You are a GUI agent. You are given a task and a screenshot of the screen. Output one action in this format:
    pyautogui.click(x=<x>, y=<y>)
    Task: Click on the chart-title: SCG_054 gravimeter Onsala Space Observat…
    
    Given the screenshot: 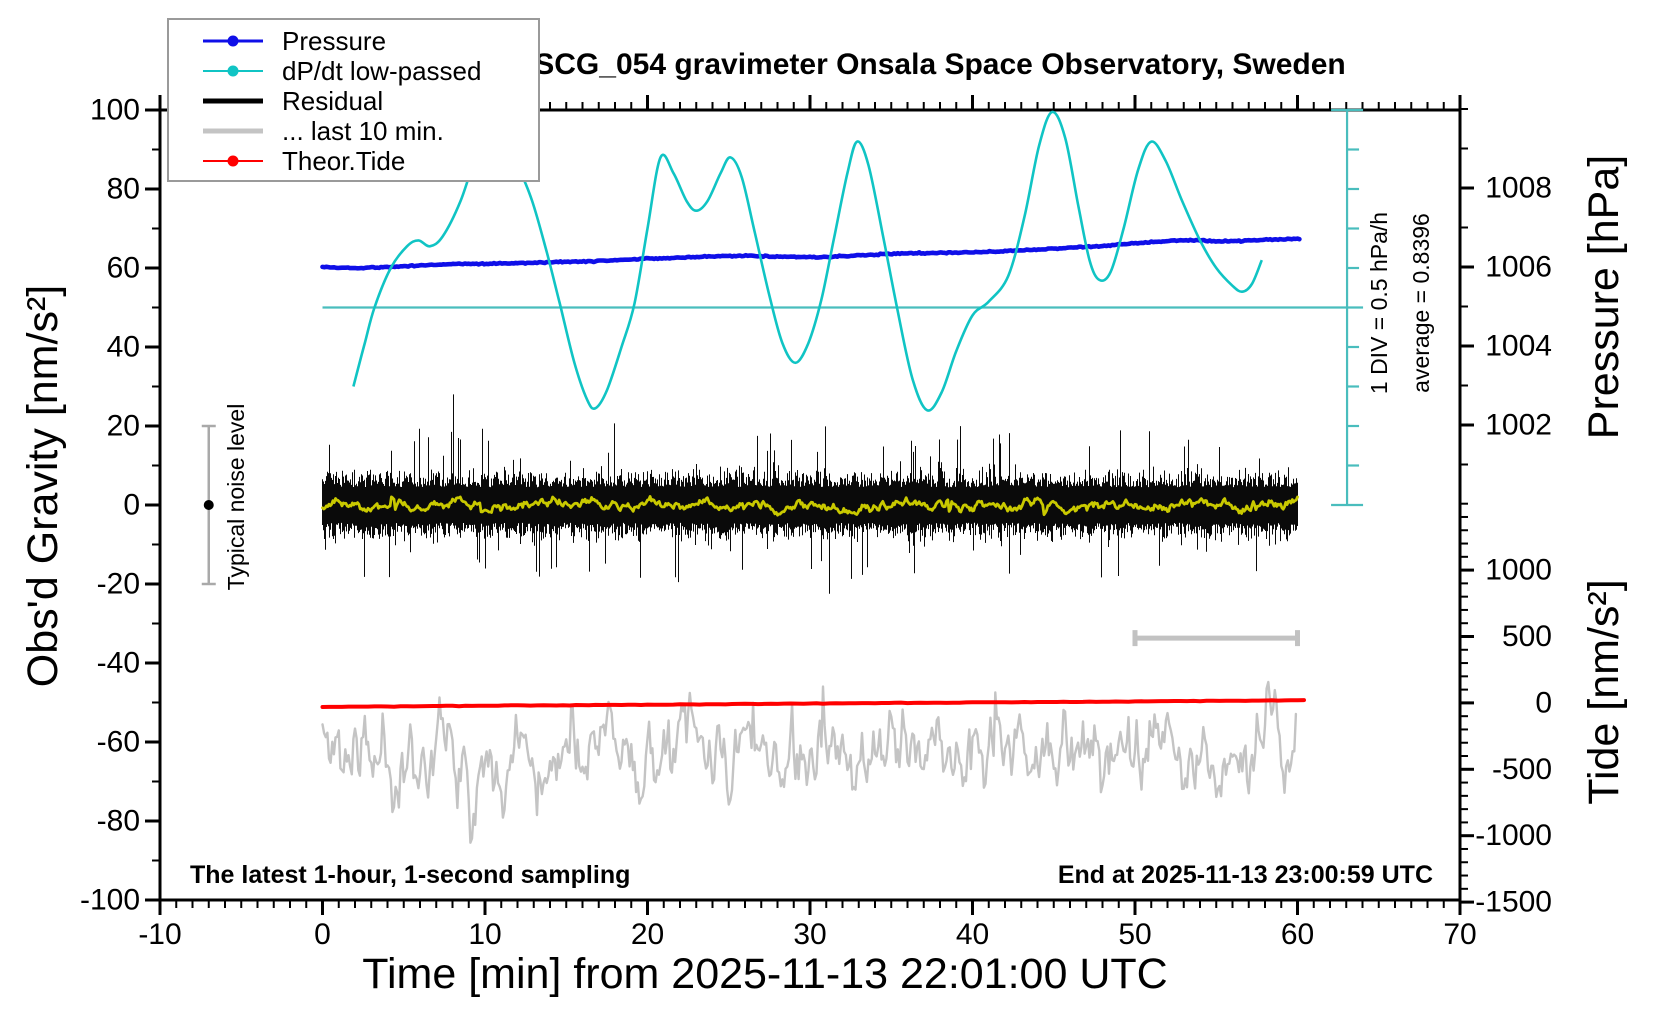 What is the action you would take?
    pyautogui.click(x=940, y=64)
    